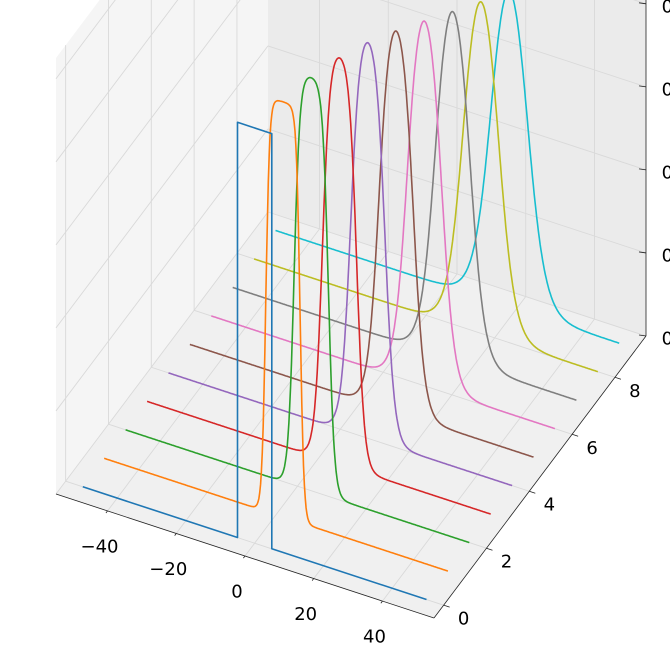 The height and width of the screenshot is (666, 670). I want to click on y-tick-label: 2, so click(506, 562).